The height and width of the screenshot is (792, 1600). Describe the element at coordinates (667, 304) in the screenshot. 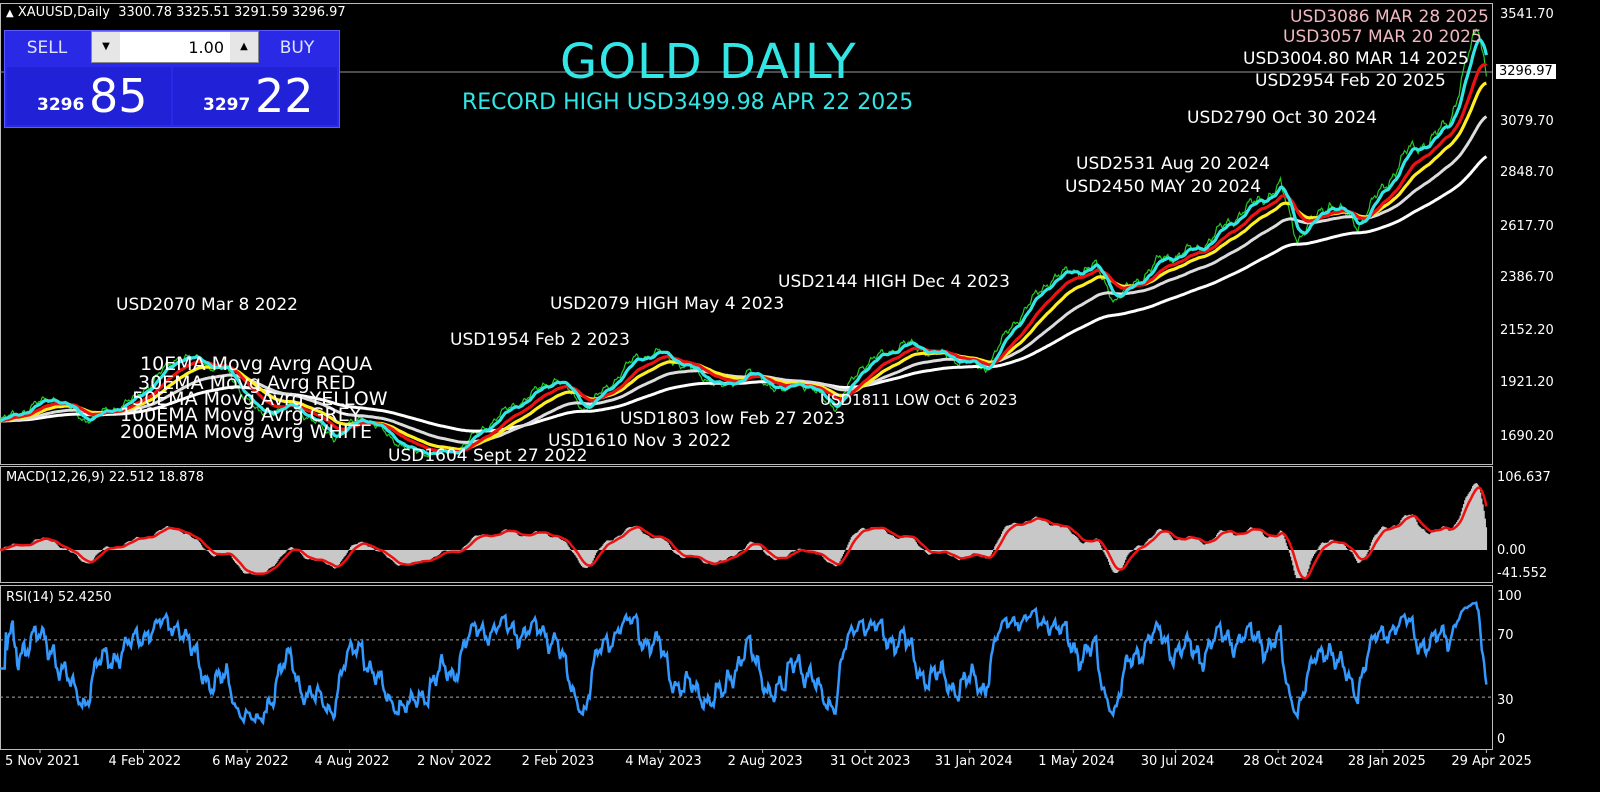

I see `annotation: USD2079 HIGH May 4 2023` at that location.